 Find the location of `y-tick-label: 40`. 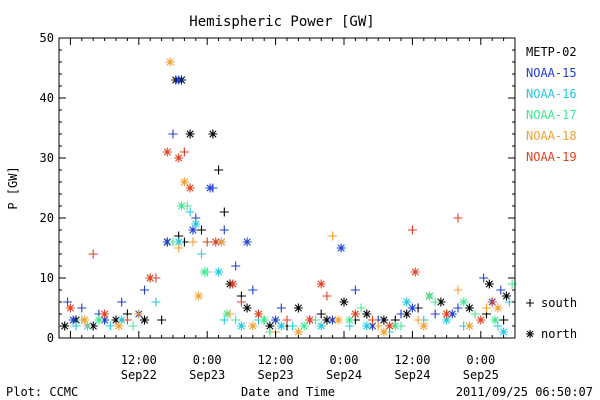

y-tick-label: 40 is located at coordinates (47, 98).